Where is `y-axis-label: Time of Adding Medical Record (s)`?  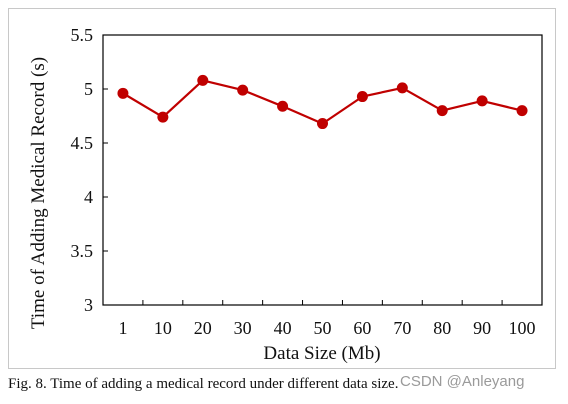 y-axis-label: Time of Adding Medical Record (s) is located at coordinates (38, 193).